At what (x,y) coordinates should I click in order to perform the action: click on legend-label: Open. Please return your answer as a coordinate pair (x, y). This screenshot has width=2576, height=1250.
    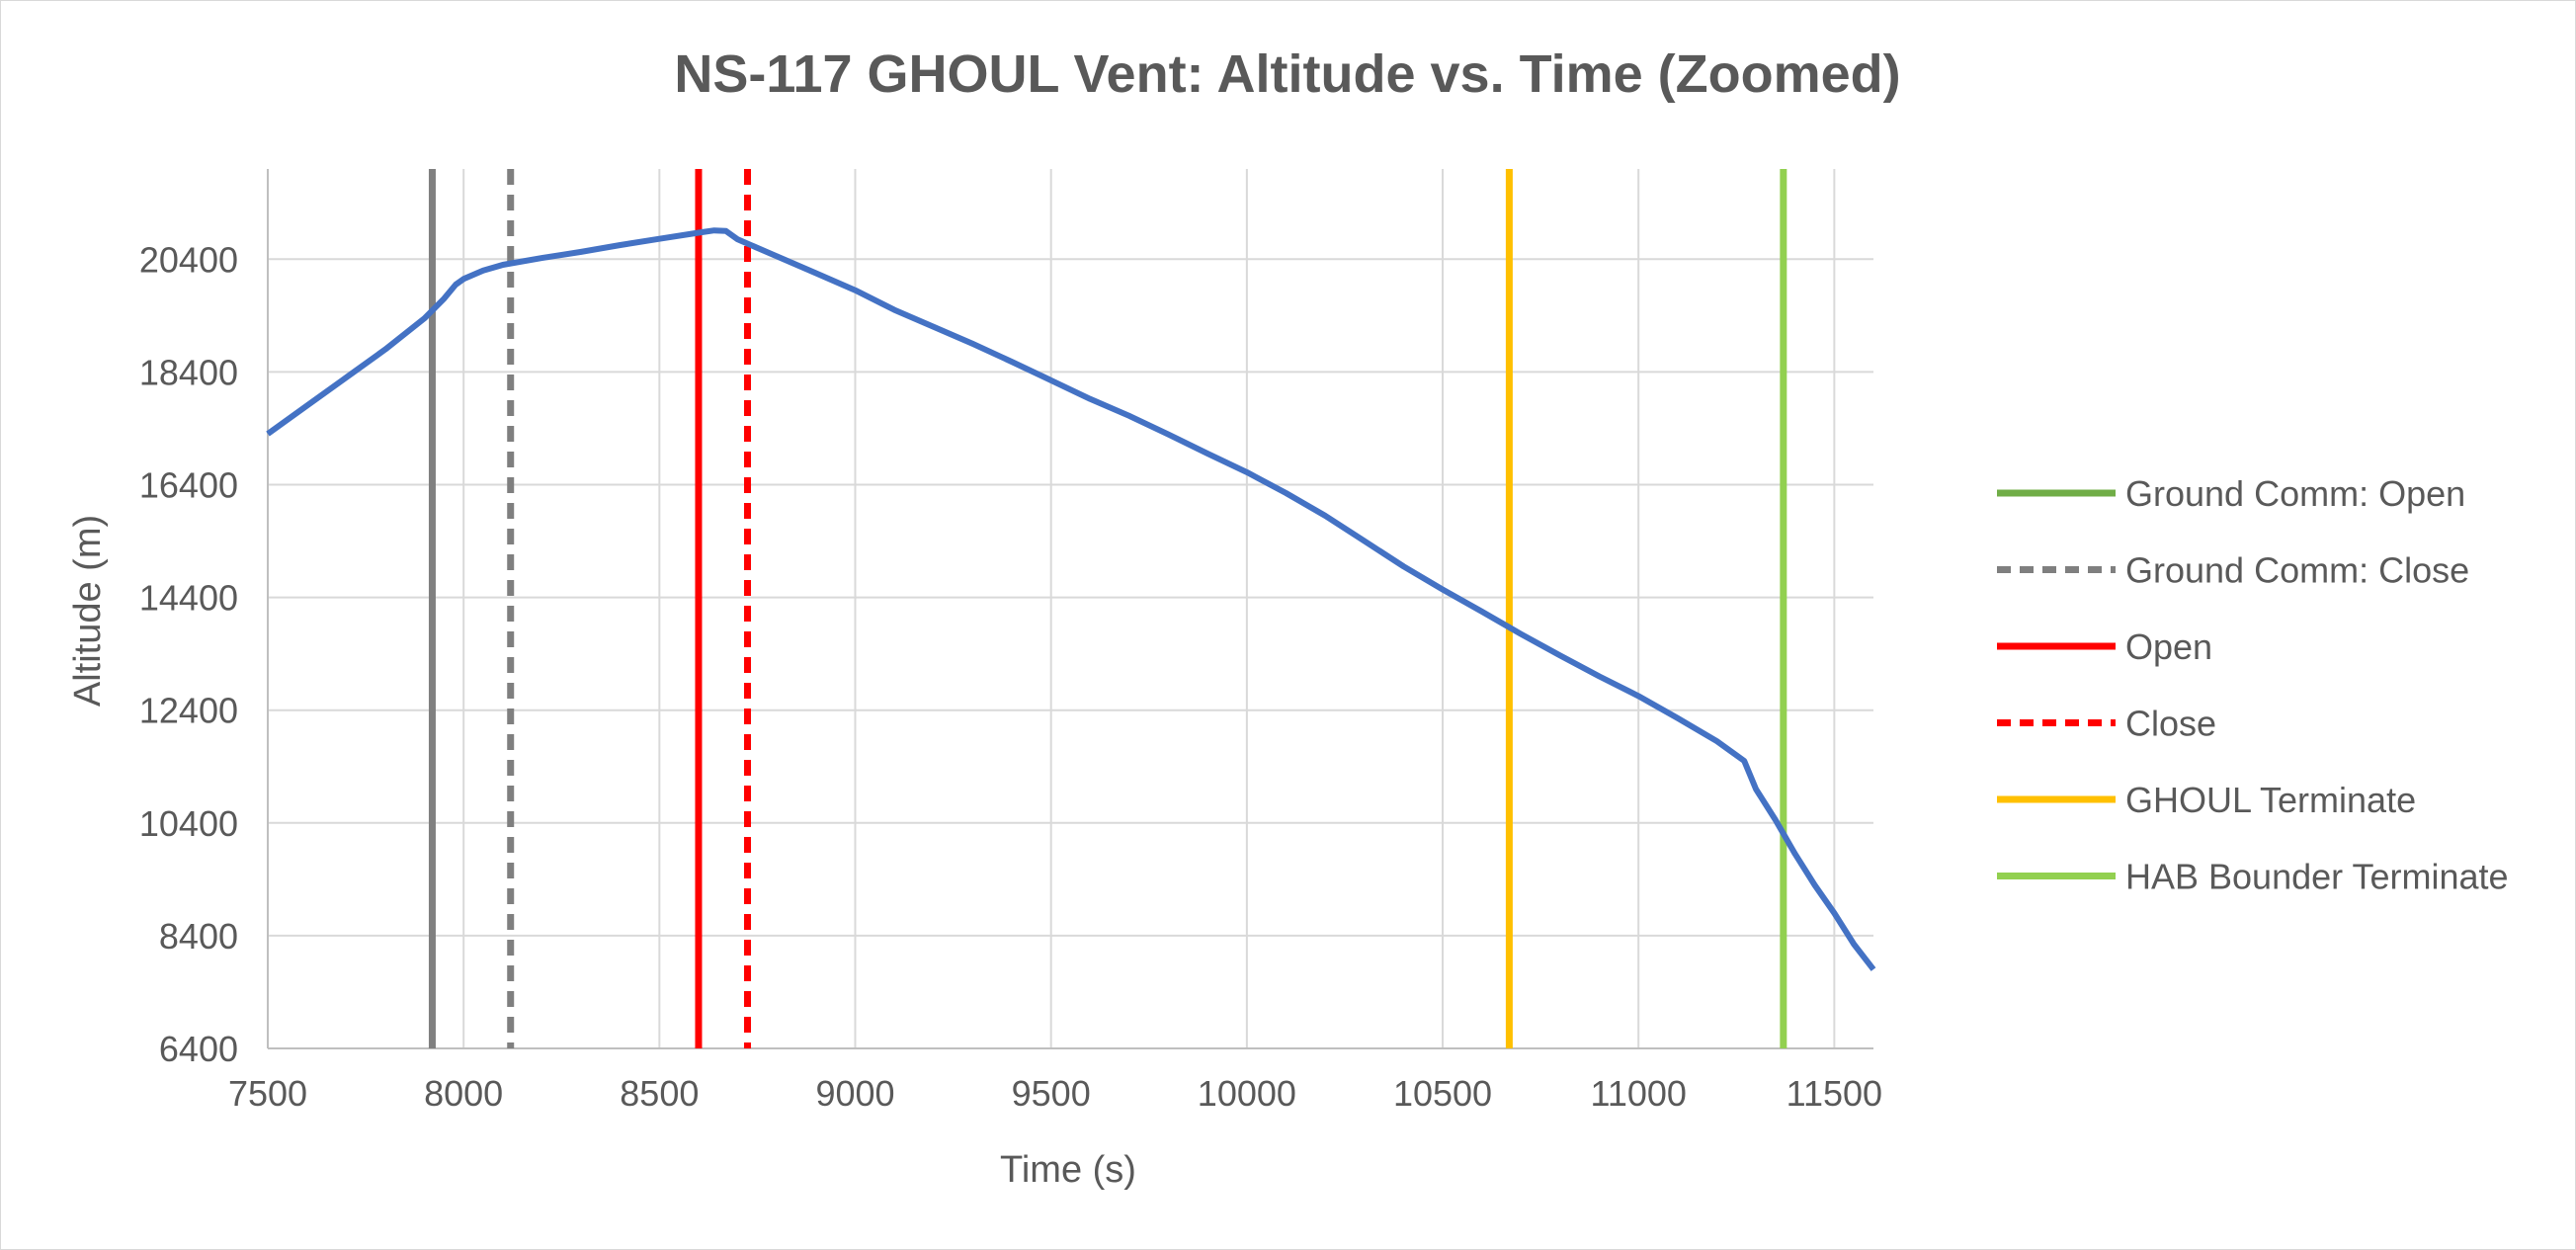
    Looking at the image, I should click on (2168, 646).